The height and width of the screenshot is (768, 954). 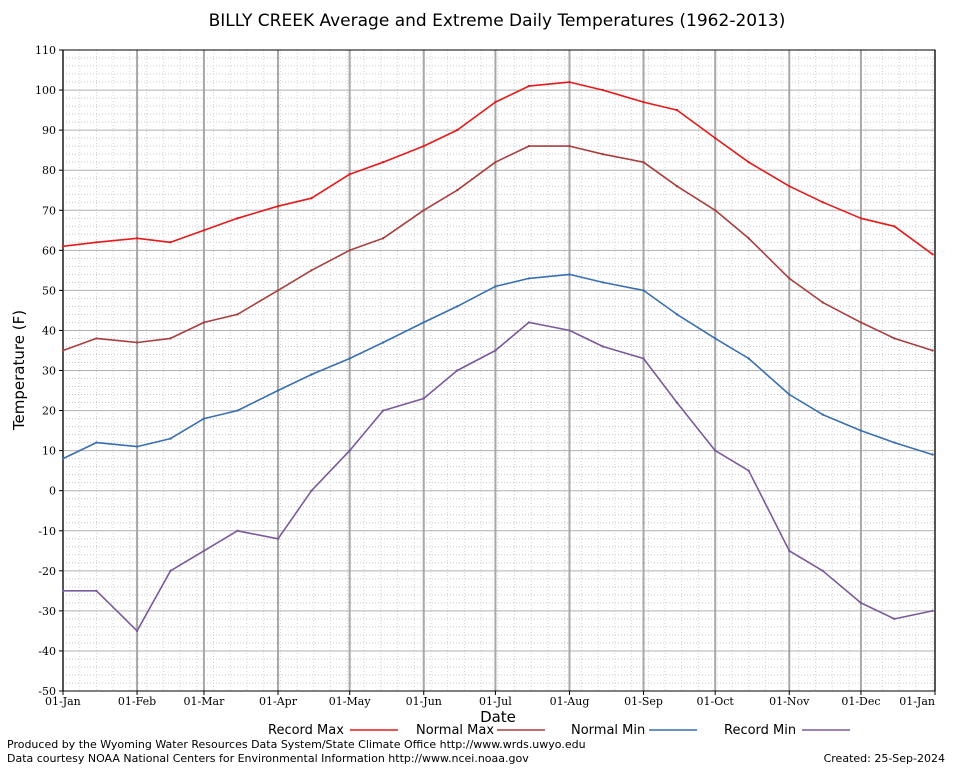 I want to click on x-tick-label: 01-Mar, so click(x=205, y=701).